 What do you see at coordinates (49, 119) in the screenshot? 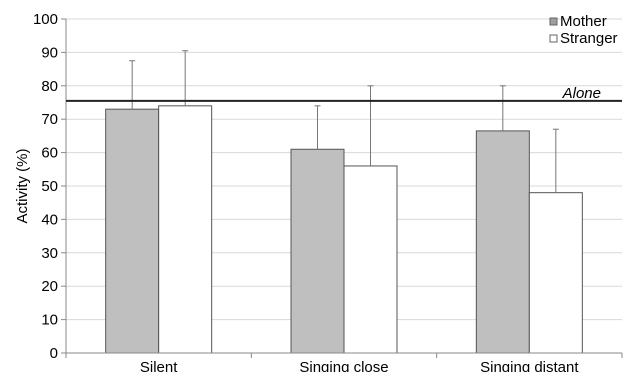
I see `y-tick-label: 70` at bounding box center [49, 119].